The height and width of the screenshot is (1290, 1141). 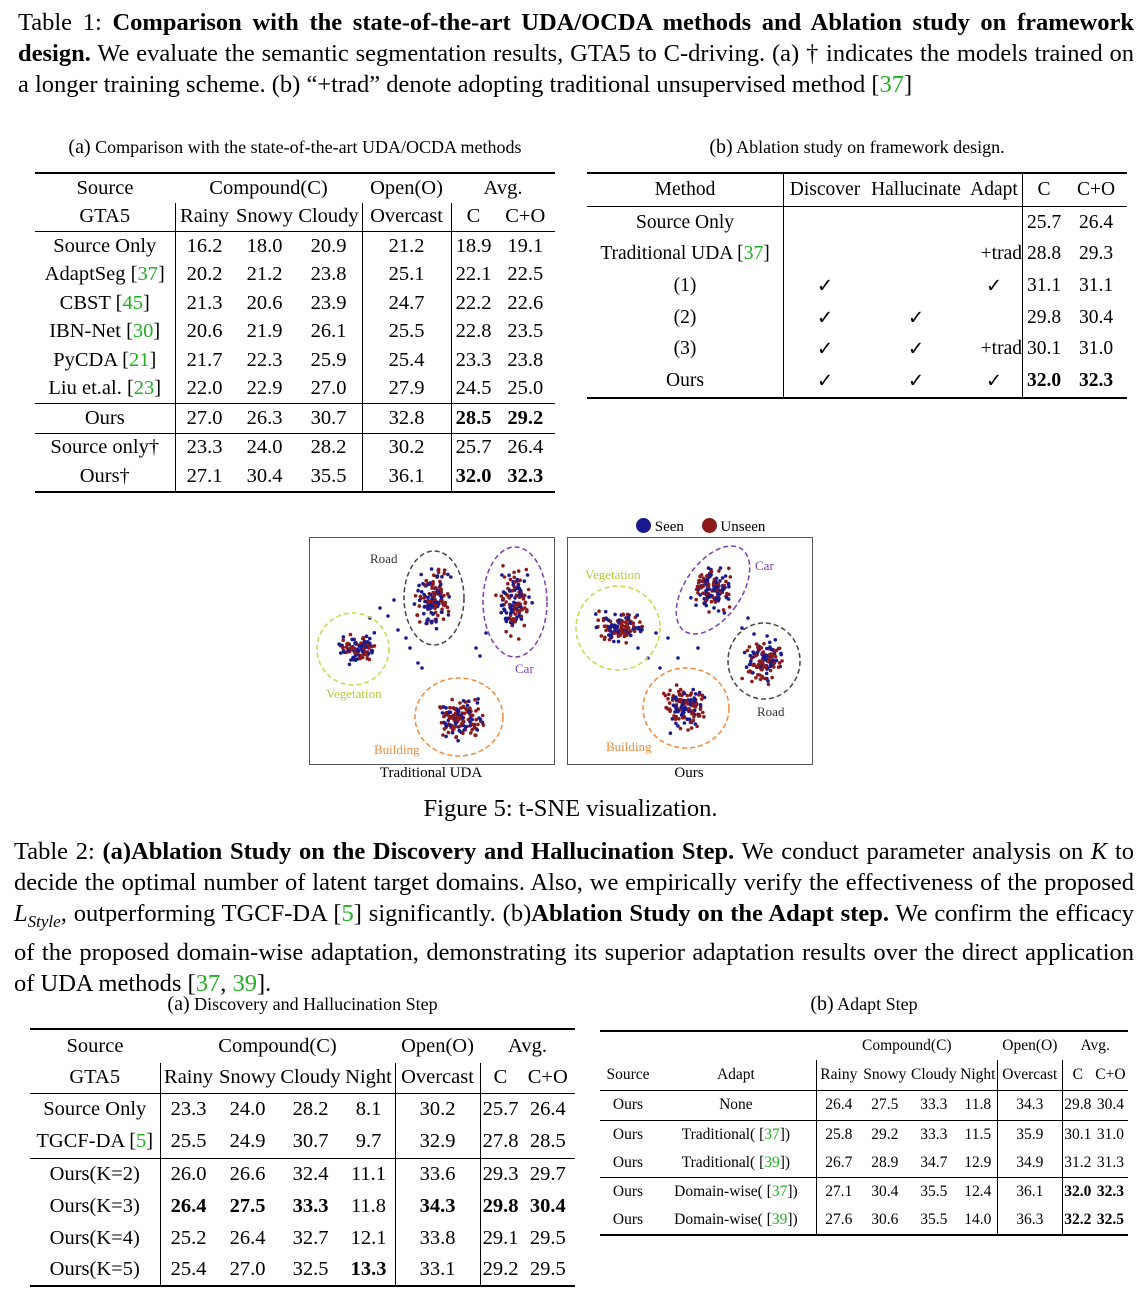 I want to click on citation-link: 45, so click(x=133, y=302).